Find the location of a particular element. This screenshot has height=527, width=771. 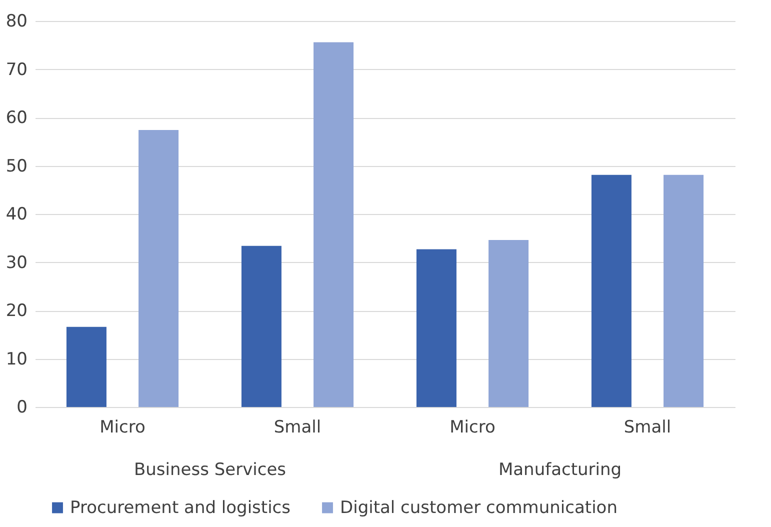

y-tick-label: 30 is located at coordinates (17, 262).